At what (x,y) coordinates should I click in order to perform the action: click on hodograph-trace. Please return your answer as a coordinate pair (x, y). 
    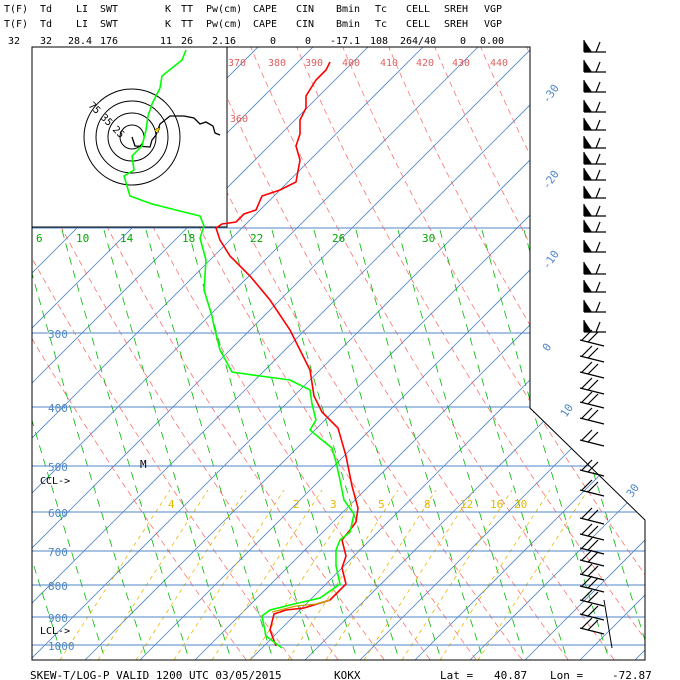
    Looking at the image, I should click on (176, 131).